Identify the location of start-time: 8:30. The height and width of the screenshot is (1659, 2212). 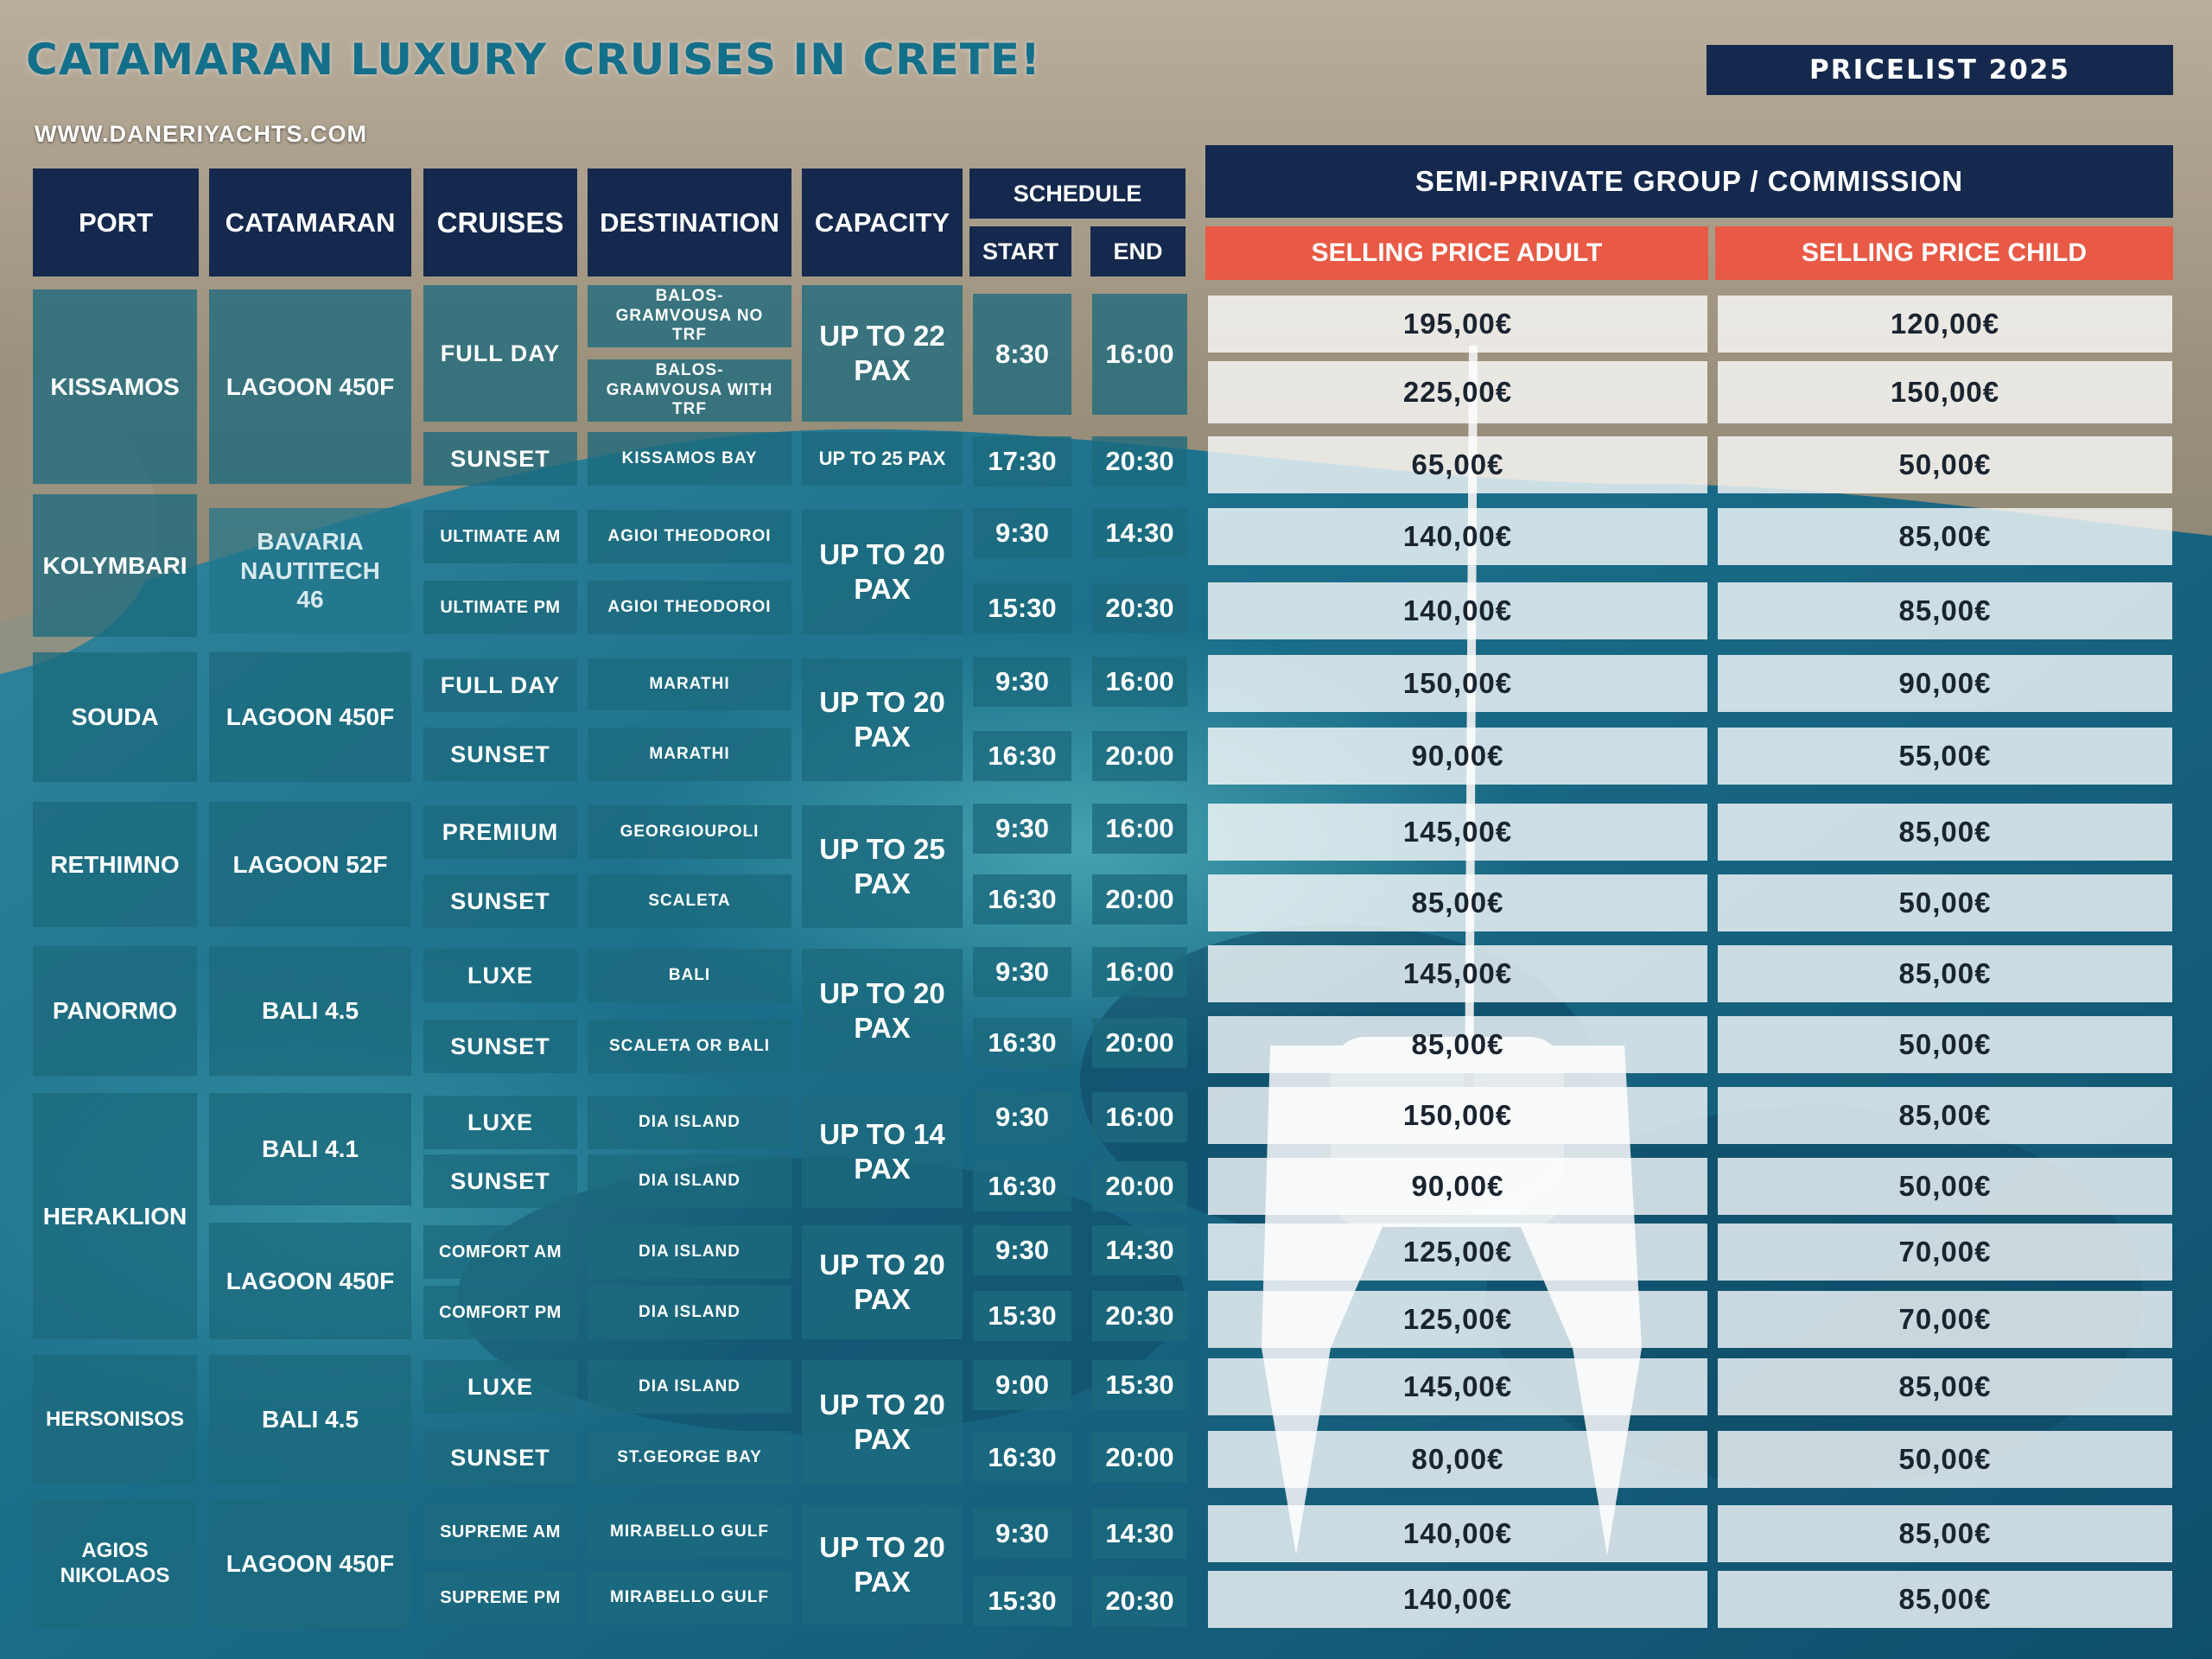
(1022, 354).